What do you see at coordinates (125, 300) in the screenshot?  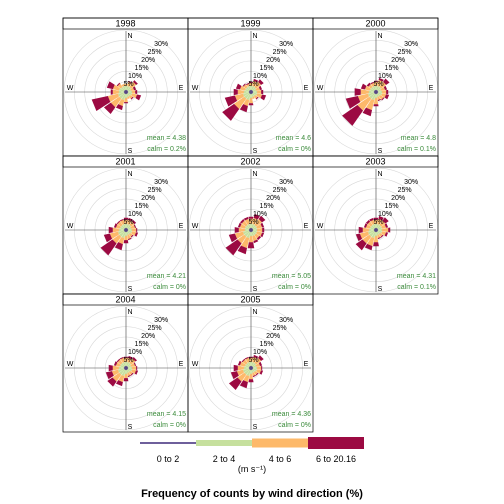 I see `panel-year: 2004` at bounding box center [125, 300].